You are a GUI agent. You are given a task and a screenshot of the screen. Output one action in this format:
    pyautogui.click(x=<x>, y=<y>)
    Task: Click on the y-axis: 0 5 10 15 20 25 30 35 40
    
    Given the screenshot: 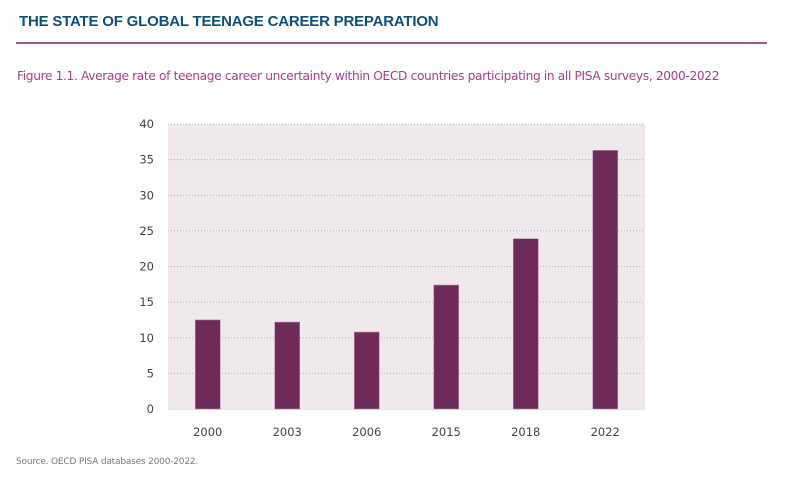 What is the action you would take?
    pyautogui.click(x=146, y=266)
    